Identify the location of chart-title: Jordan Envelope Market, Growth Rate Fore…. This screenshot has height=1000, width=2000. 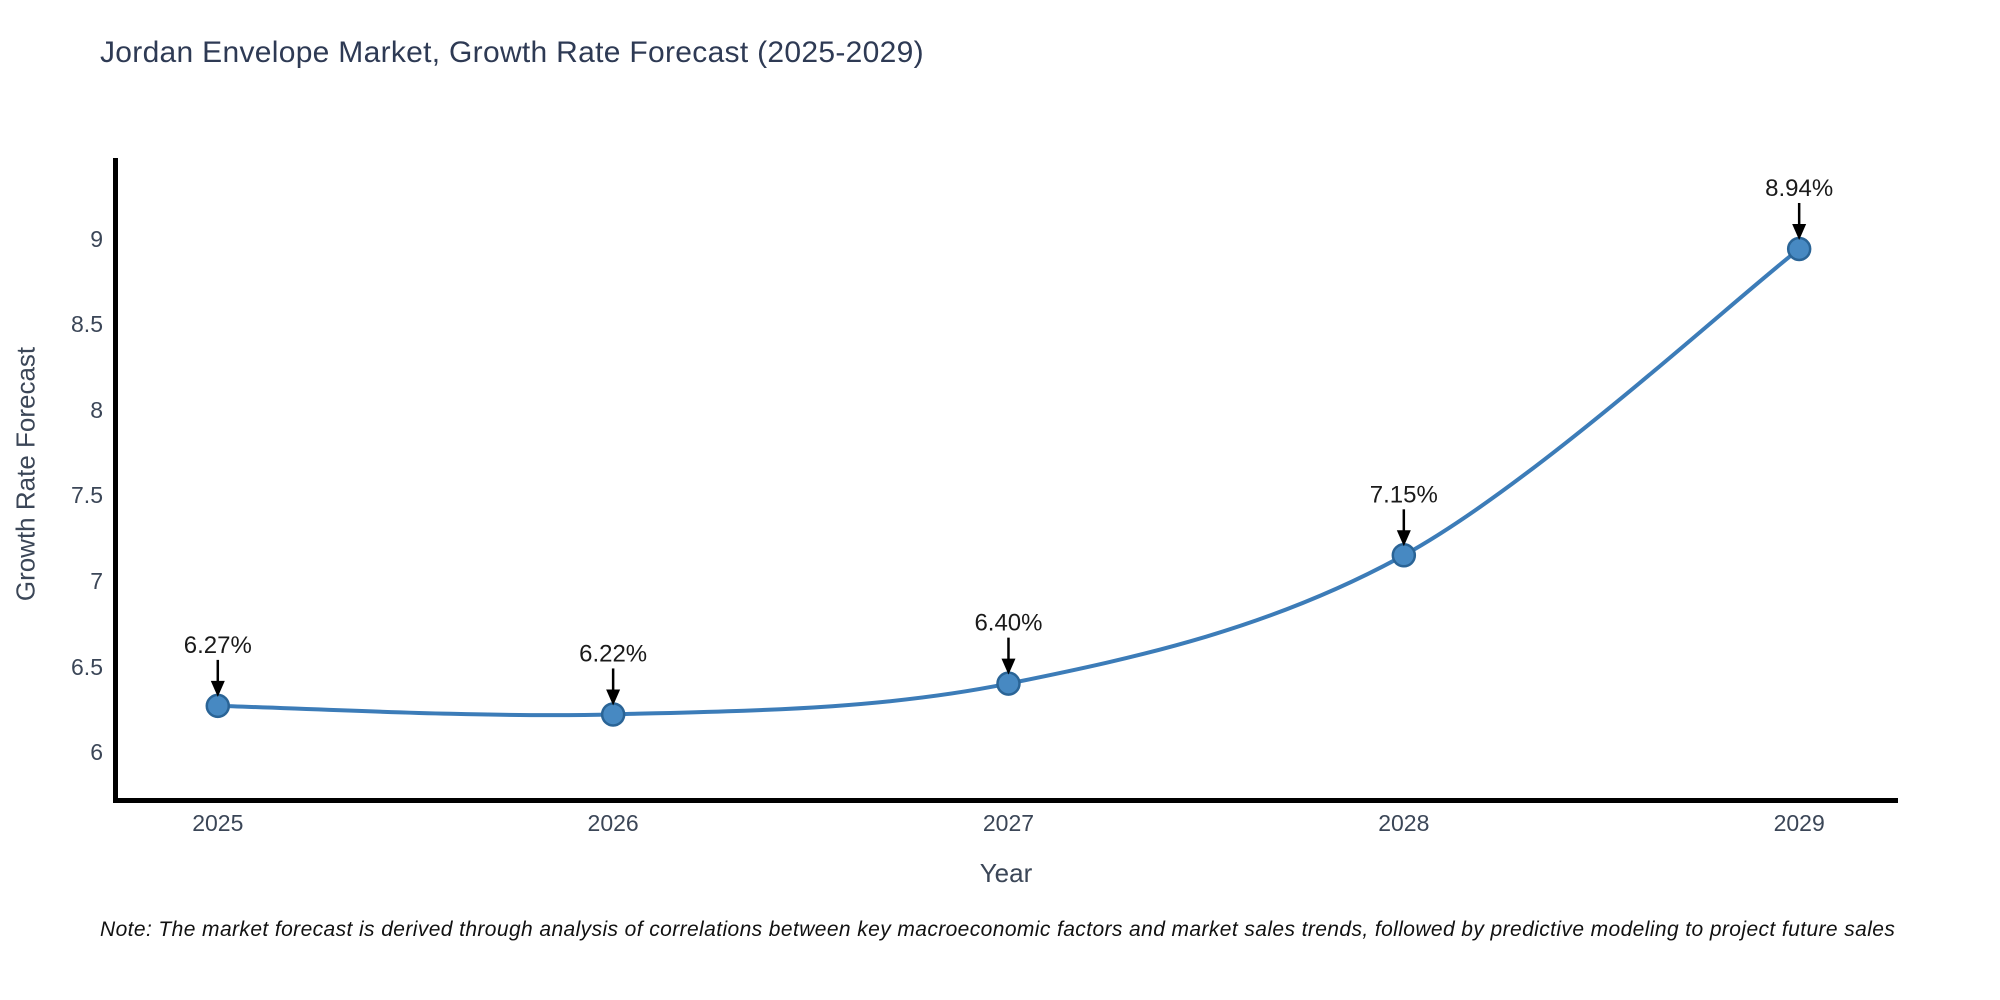
(512, 52).